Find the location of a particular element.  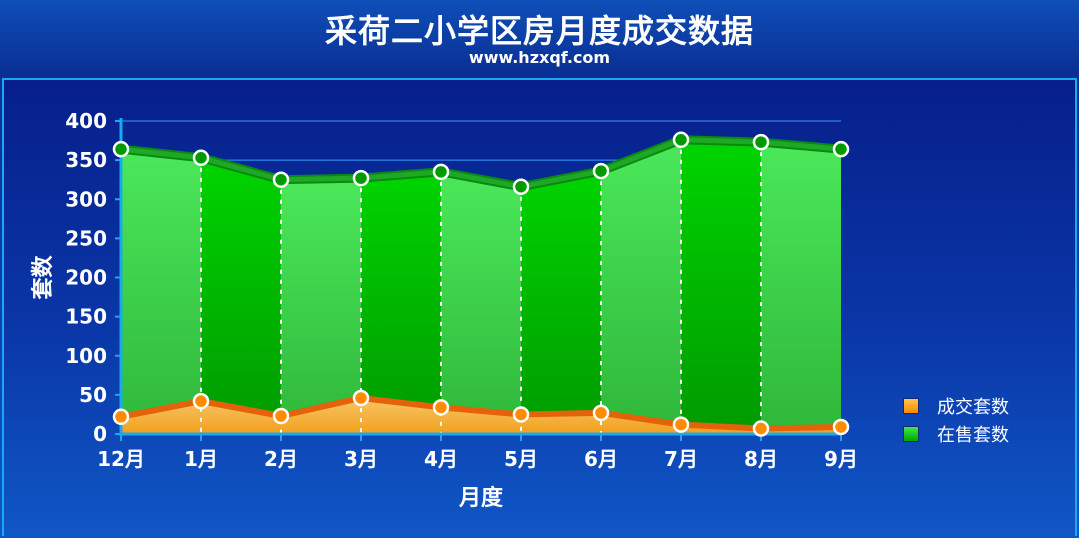

x-tick-label: 8月 is located at coordinates (761, 459).